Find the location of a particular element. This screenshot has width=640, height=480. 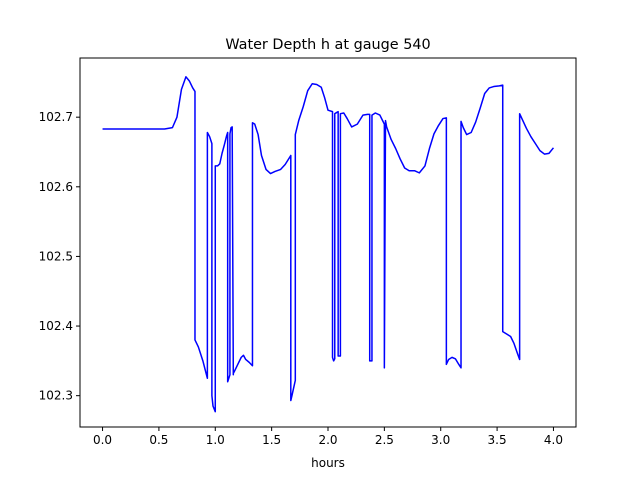

x-axis-label: hours is located at coordinates (328, 463).